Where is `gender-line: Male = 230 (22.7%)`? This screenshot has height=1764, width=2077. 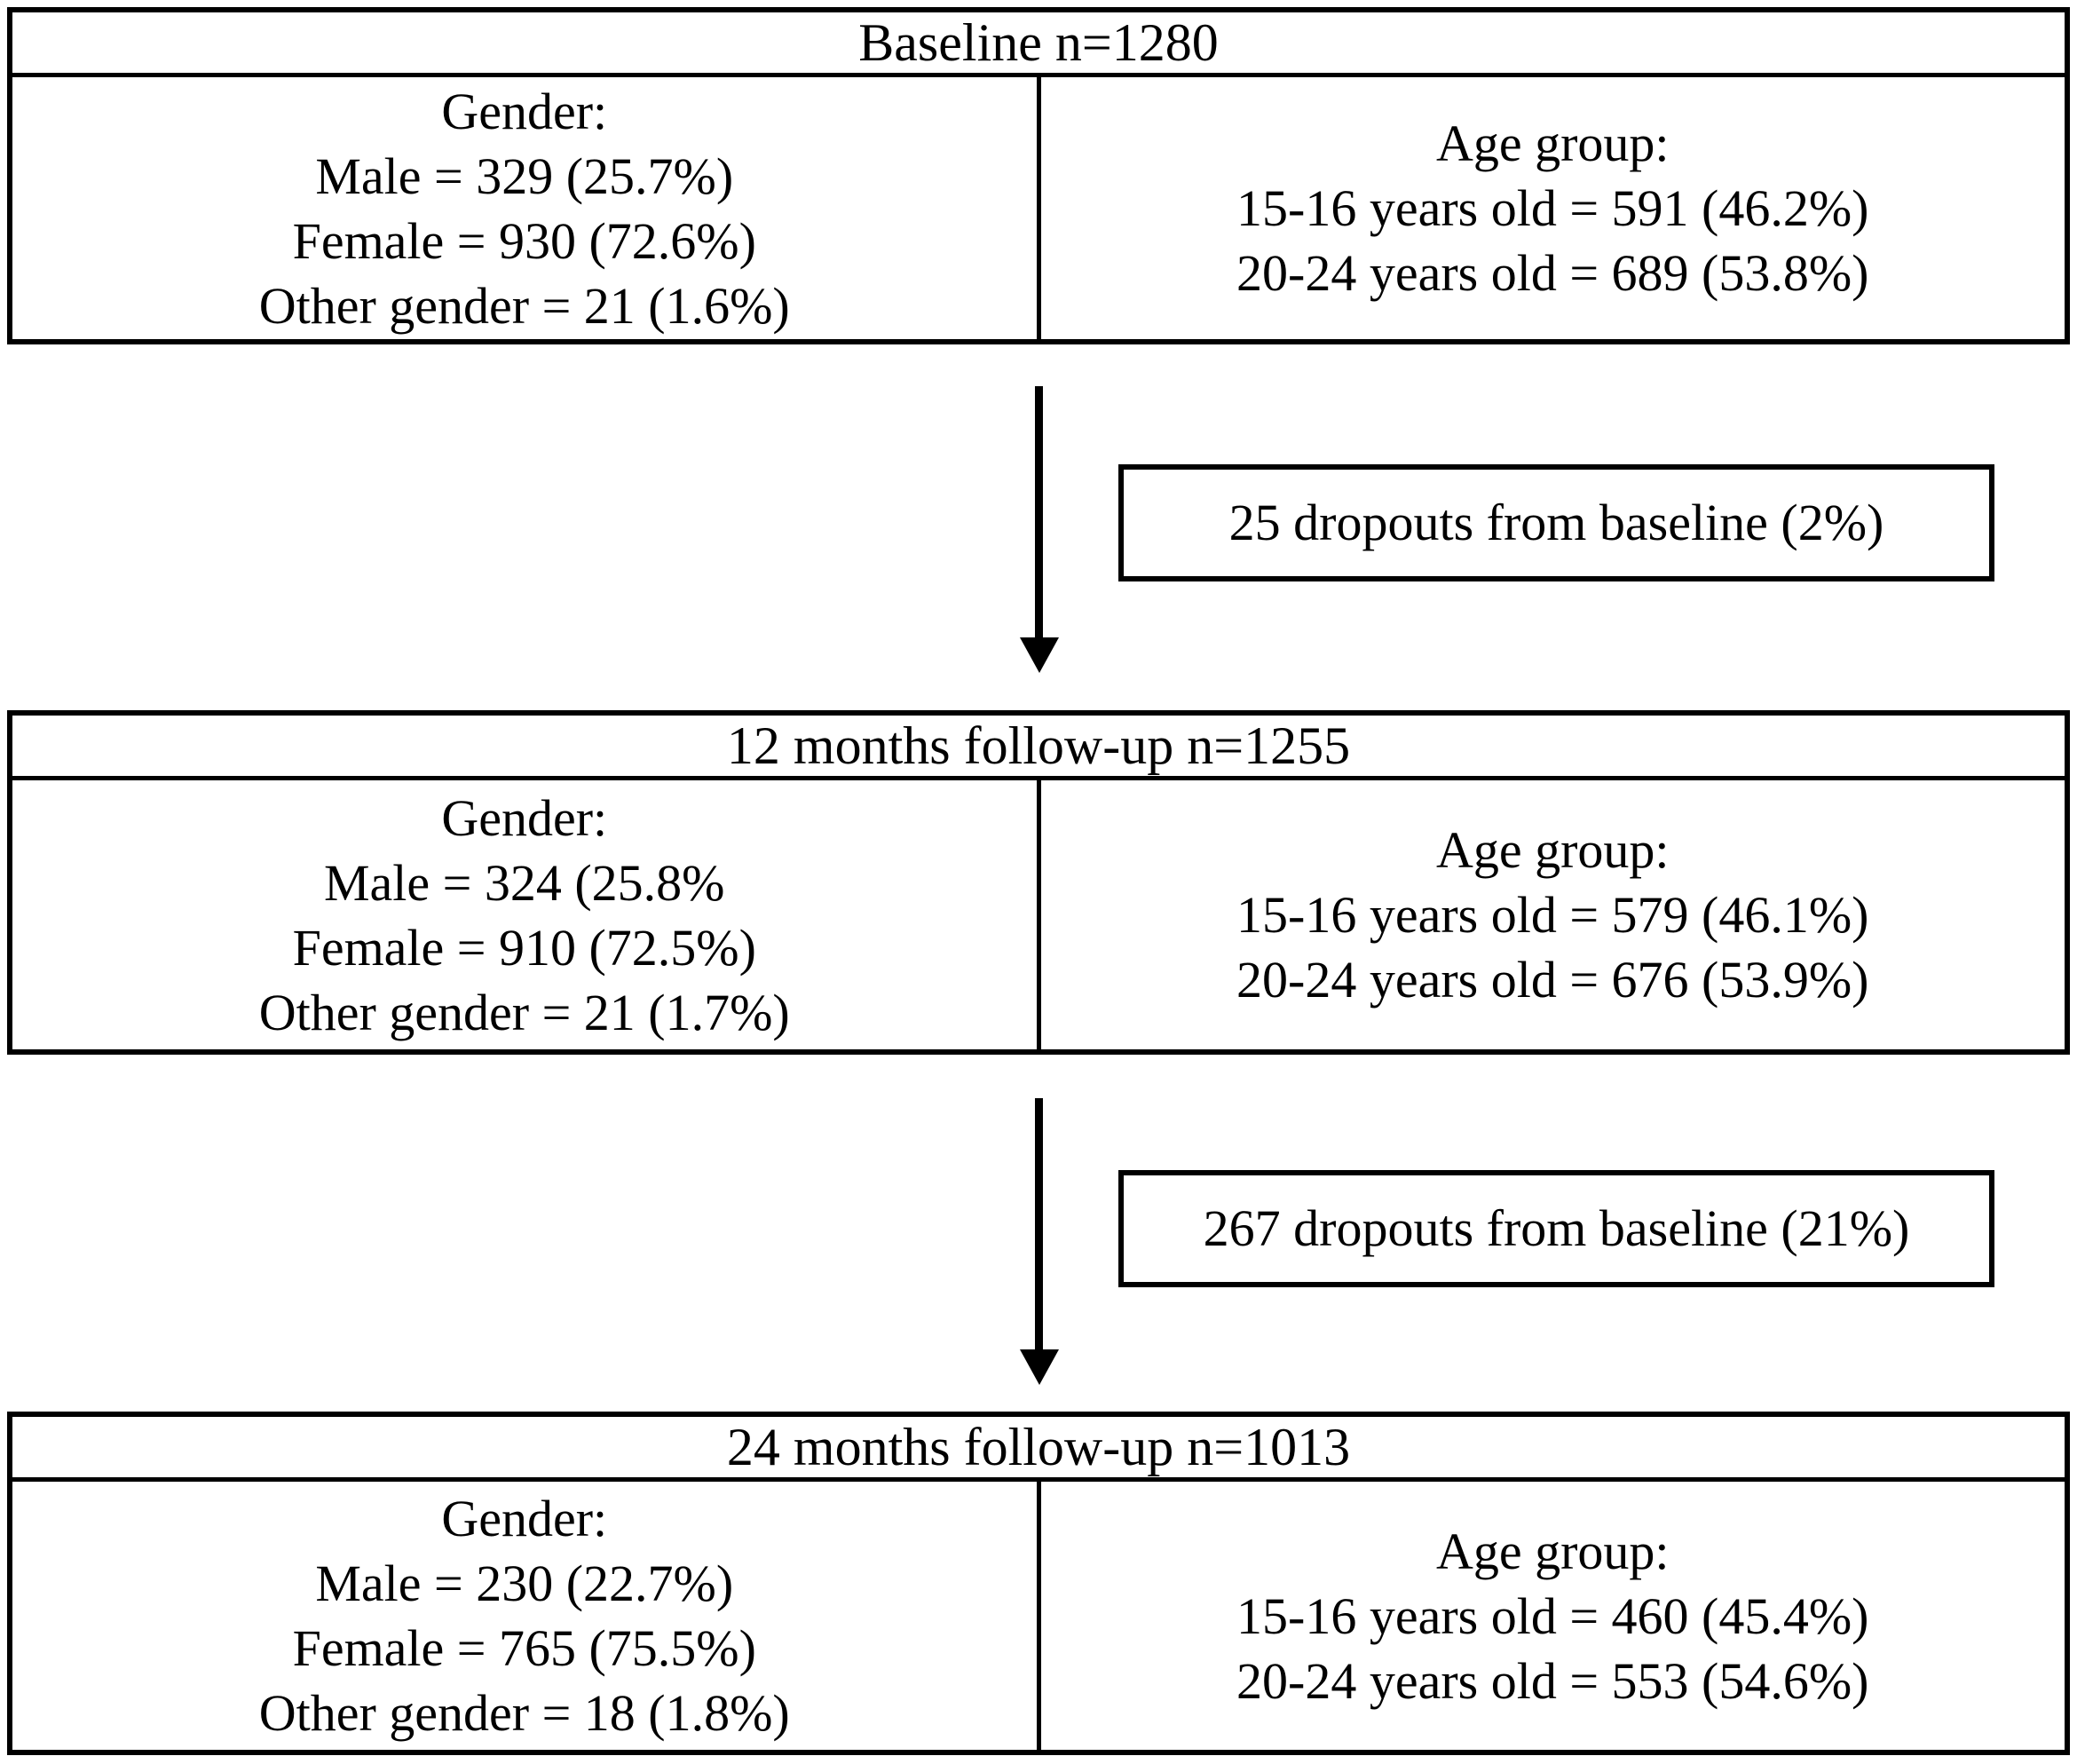
gender-line: Male = 230 (22.7%) is located at coordinates (524, 1583).